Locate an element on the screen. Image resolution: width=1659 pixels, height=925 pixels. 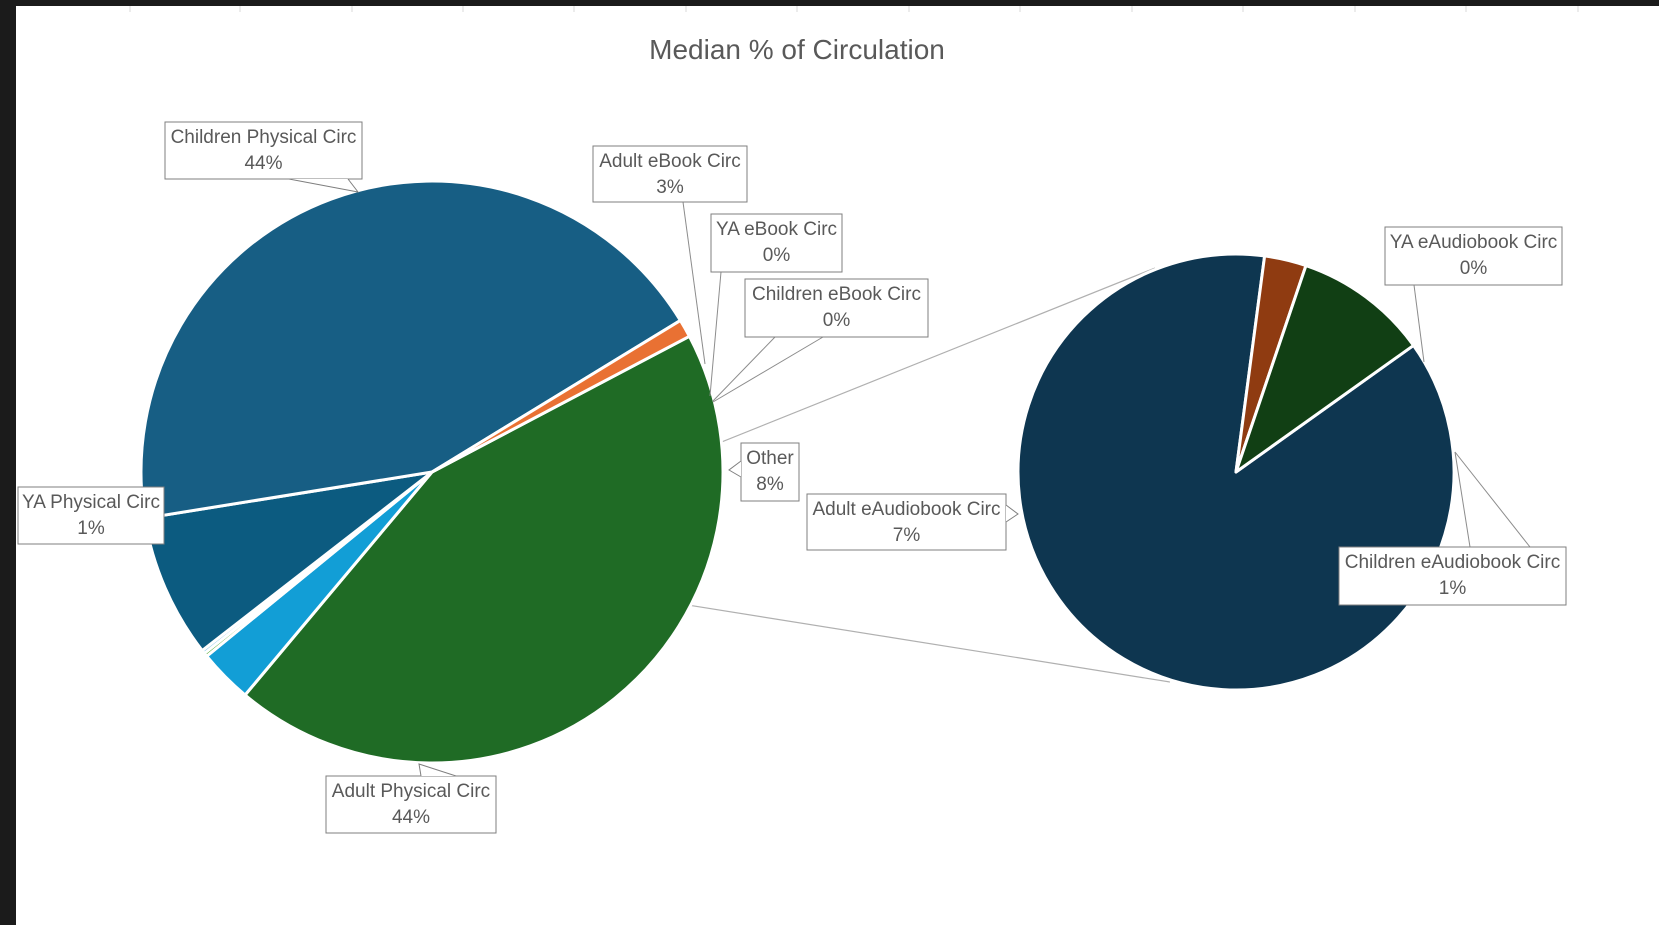
secondary-pie-label-ya-eaudiobook-circ-value: 0% is located at coordinates (1474, 268).